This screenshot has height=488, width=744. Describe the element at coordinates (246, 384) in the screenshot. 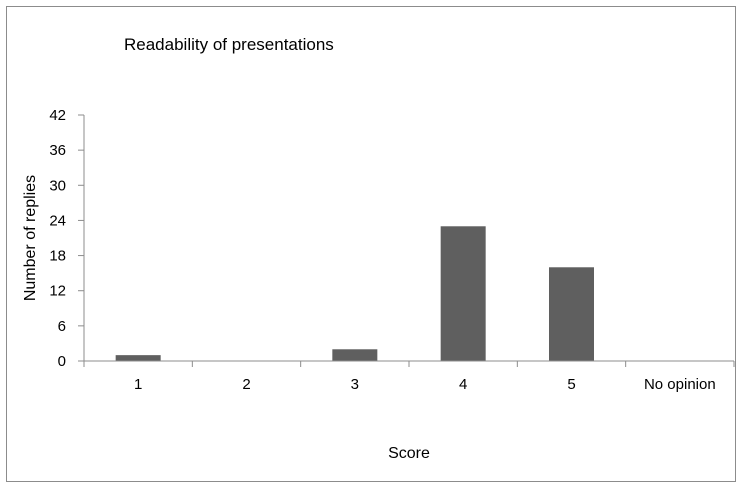

I see `x-tick-label: 2` at that location.